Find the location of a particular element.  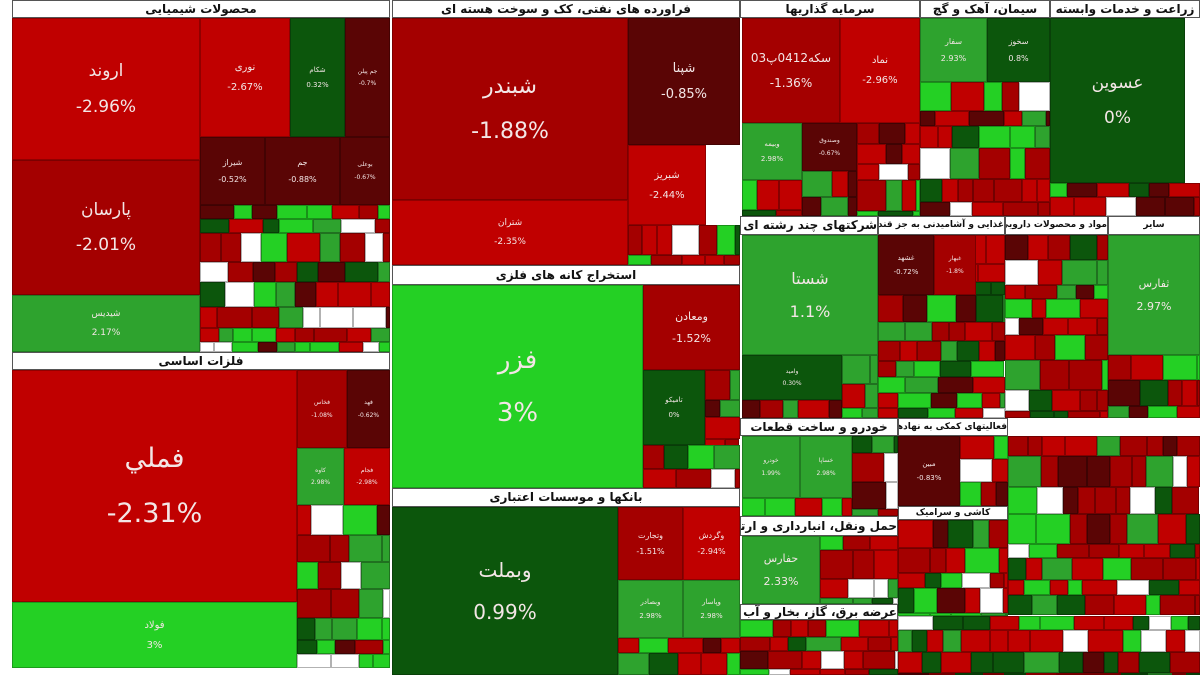

stock-tile: فجام -2.98% is located at coordinates (367, 476).